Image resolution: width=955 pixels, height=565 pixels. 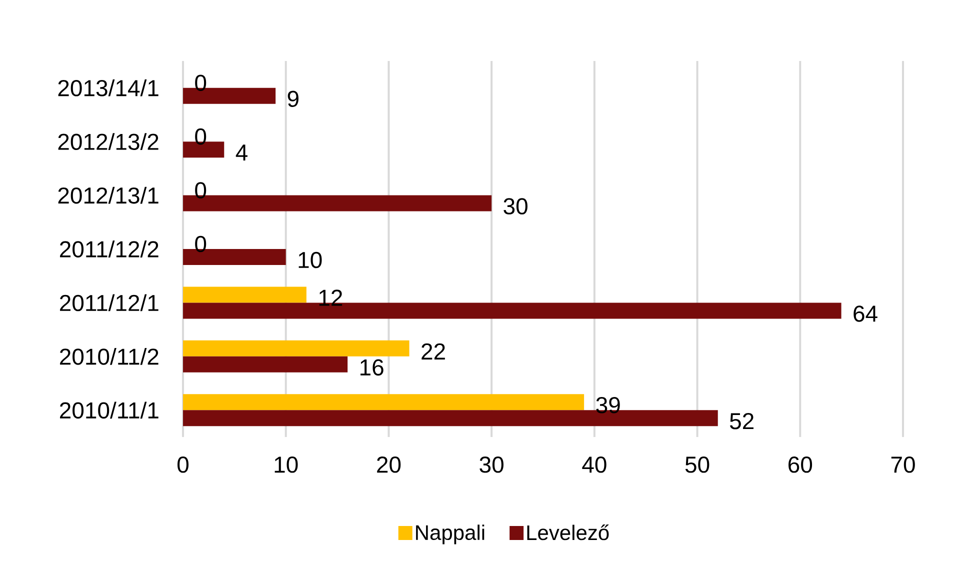 I want to click on y-tick-label: 2010/11/2, so click(x=109, y=356).